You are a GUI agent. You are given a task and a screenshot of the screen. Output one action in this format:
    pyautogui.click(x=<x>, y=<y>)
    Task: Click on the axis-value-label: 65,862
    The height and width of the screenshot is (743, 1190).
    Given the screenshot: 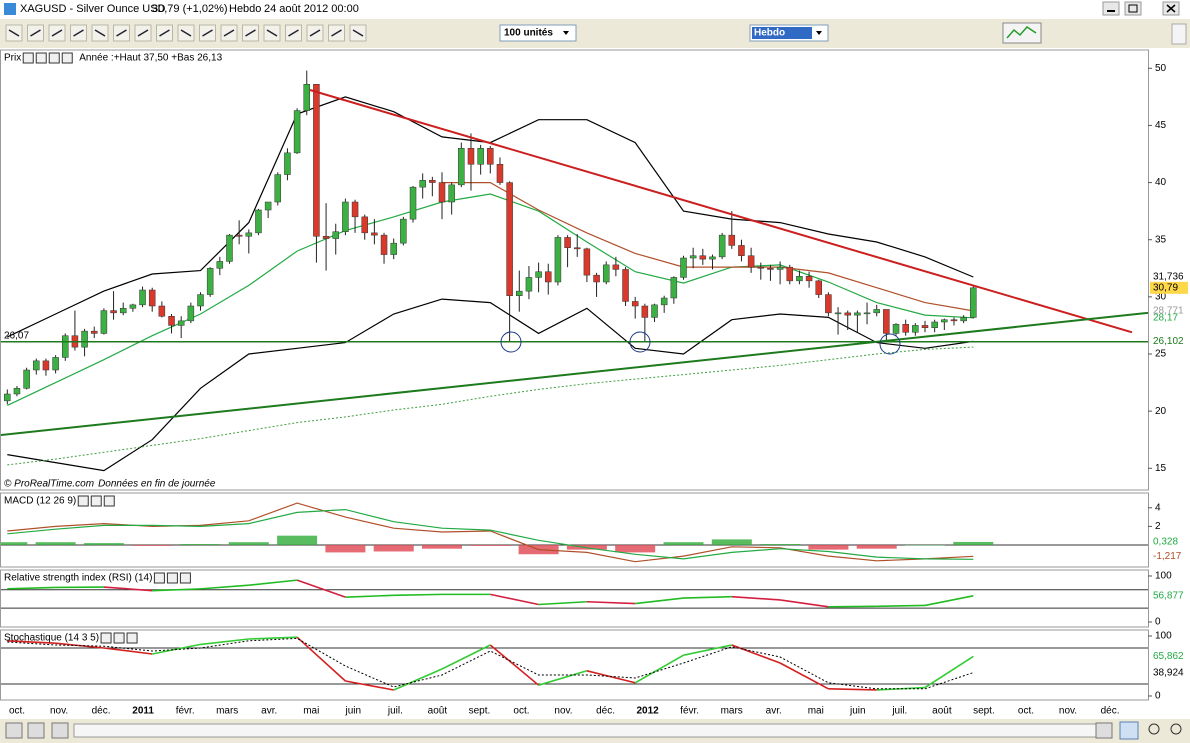 What is the action you would take?
    pyautogui.click(x=1168, y=656)
    